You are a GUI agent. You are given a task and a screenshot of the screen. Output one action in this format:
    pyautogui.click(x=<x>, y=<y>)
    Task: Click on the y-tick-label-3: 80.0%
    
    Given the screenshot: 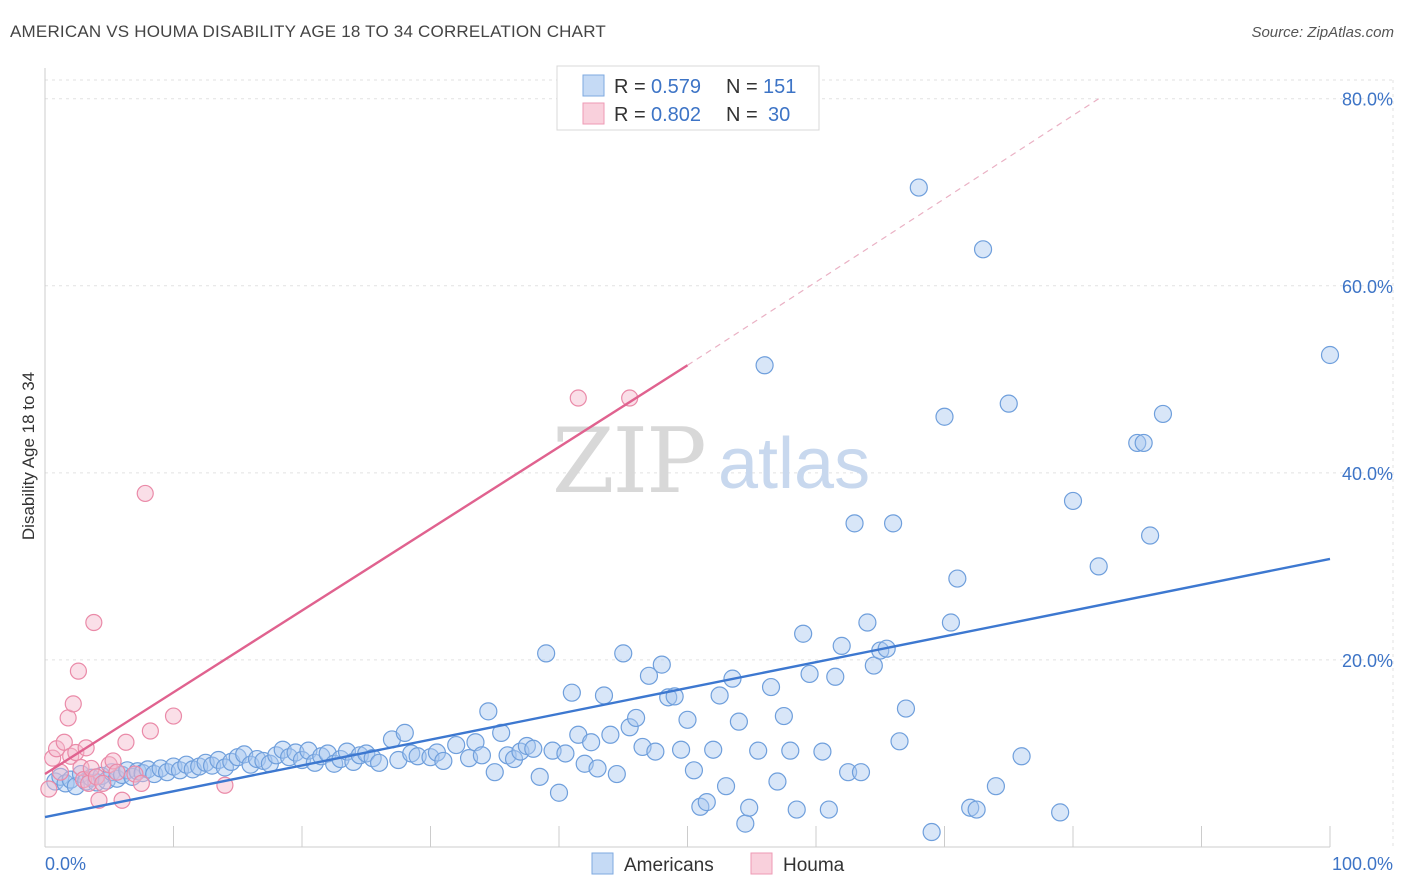 What is the action you would take?
    pyautogui.click(x=1367, y=100)
    